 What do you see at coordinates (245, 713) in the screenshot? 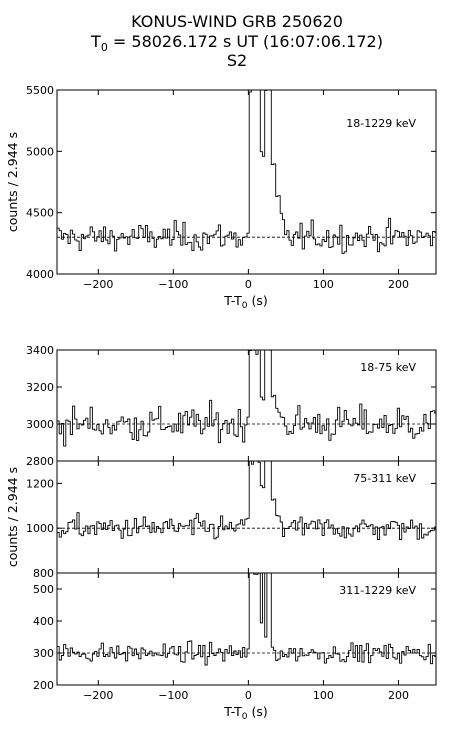
I see `x-axis-label-bottom: T-T0 (s)` at bounding box center [245, 713].